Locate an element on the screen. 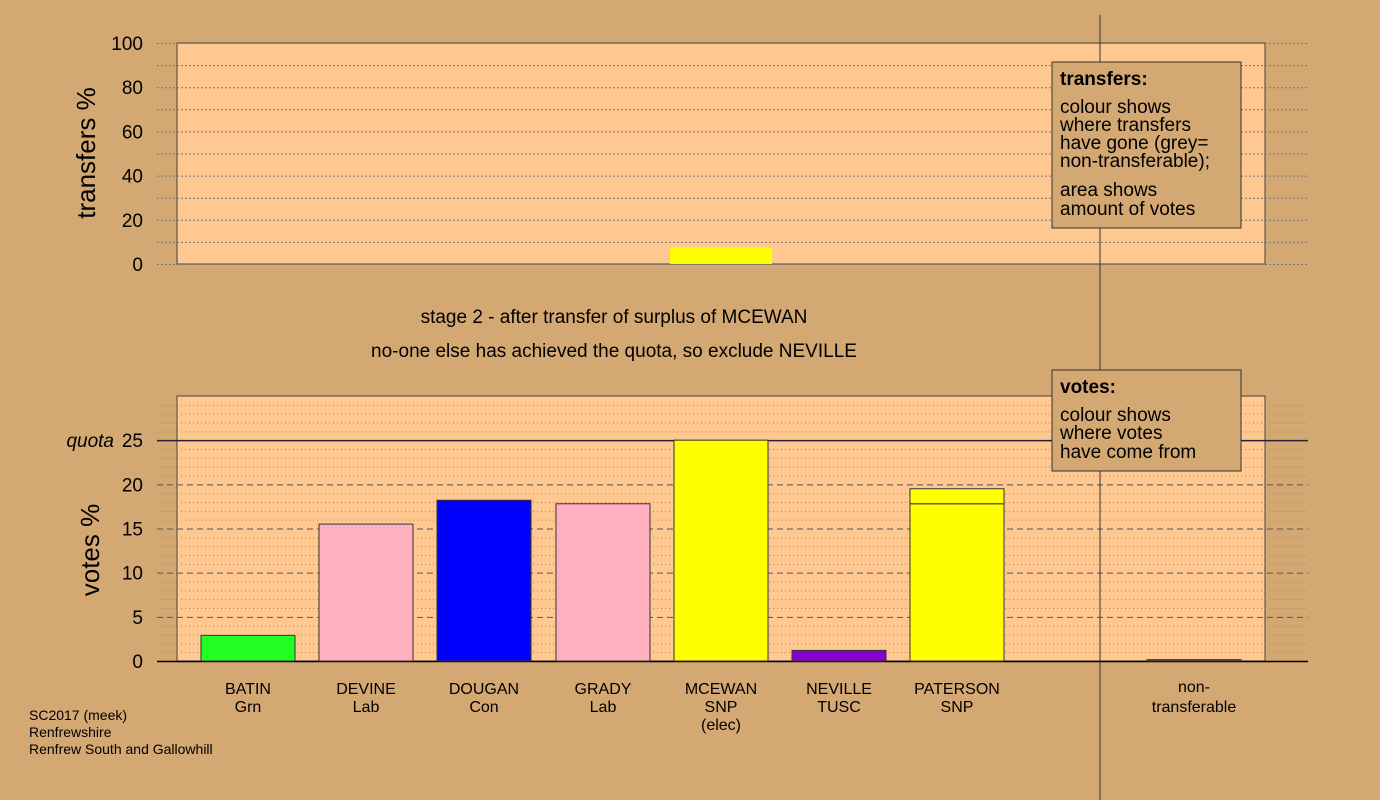 The height and width of the screenshot is (800, 1380). transfers-legend-line: area shows is located at coordinates (1108, 190).